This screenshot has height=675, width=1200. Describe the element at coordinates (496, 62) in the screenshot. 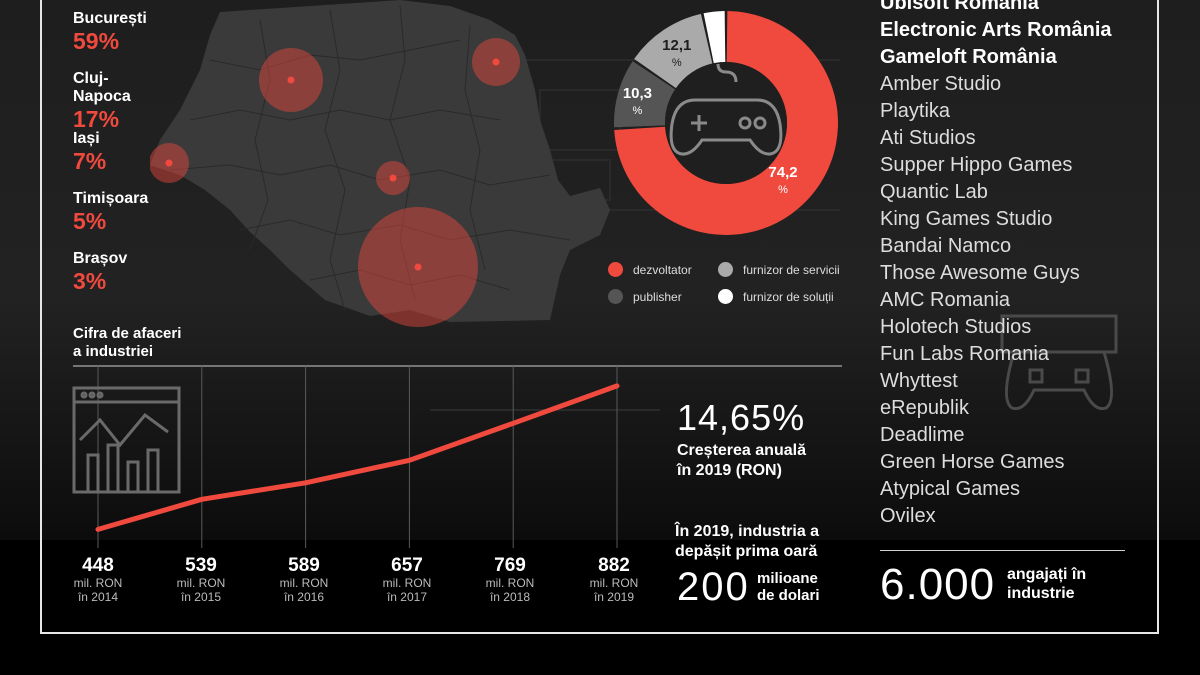

I see `bubble-iasi` at that location.